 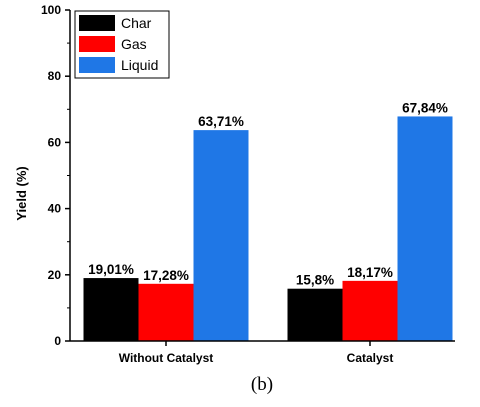 I want to click on legend: Char Gas Liquid, so click(x=122, y=44).